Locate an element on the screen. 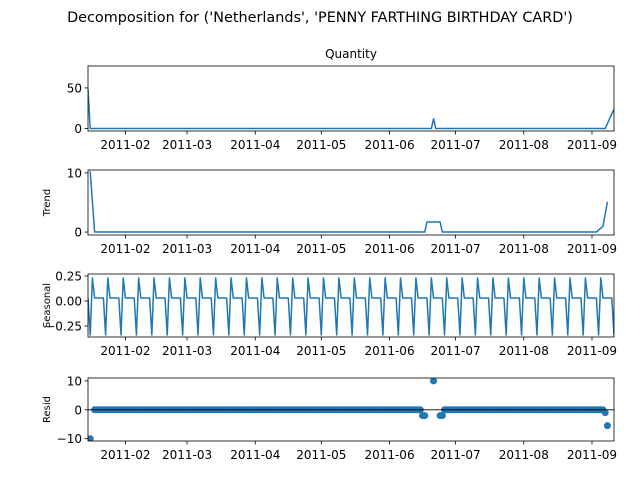 The width and height of the screenshot is (640, 480). y-tick-label: −10 is located at coordinates (69, 439).